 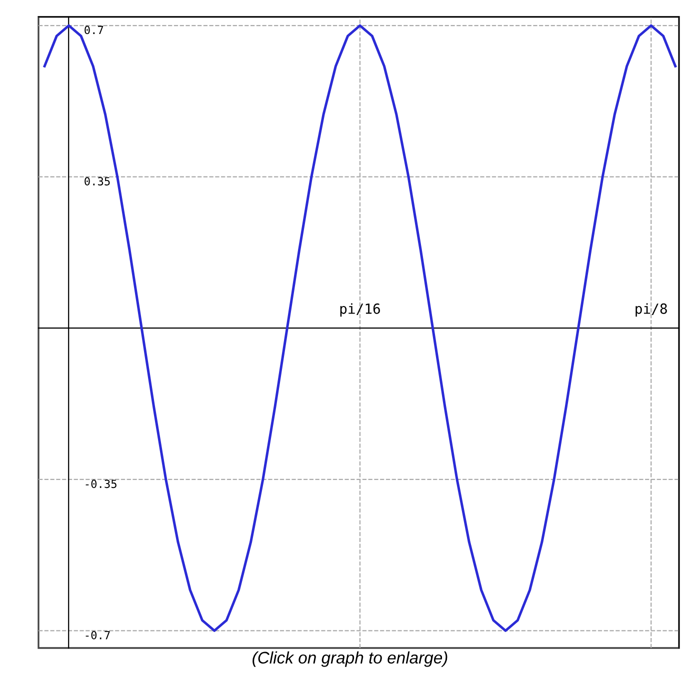 What do you see at coordinates (97, 181) in the screenshot?
I see `y-tick-label: 0.35` at bounding box center [97, 181].